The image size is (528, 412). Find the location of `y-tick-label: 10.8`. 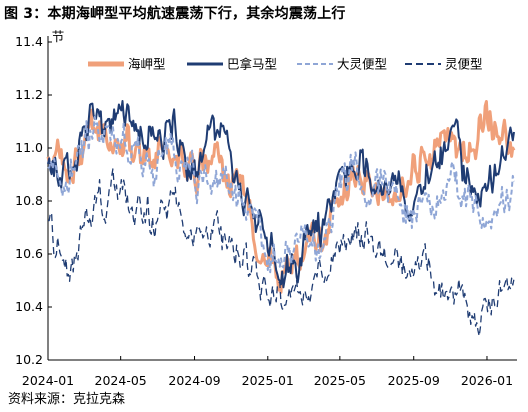

y-tick-label: 10.8 is located at coordinates (29, 200).